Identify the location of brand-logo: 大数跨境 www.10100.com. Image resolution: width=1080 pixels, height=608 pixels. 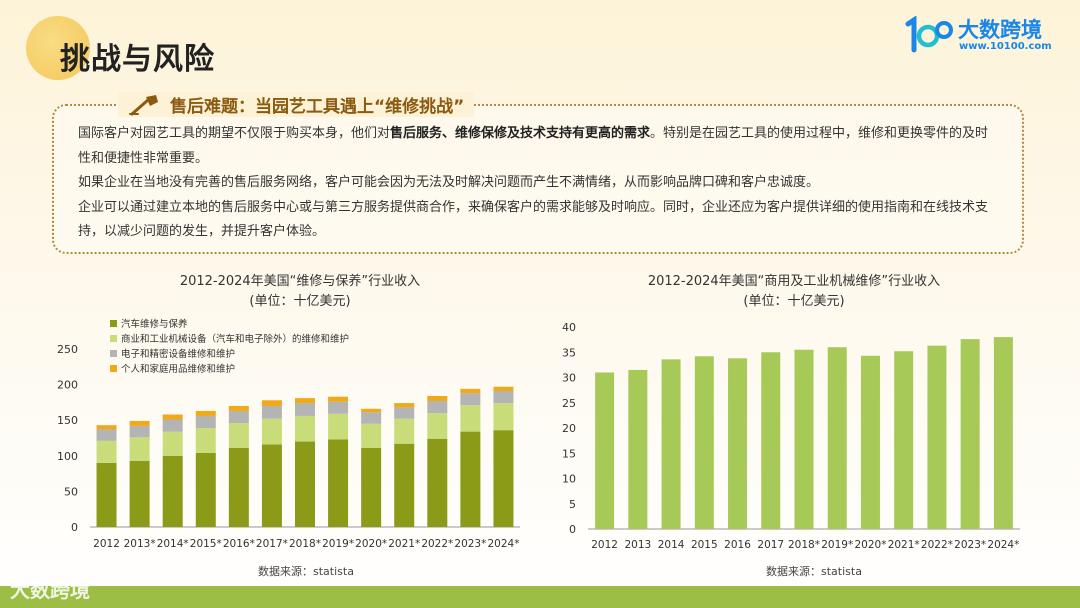
(977, 36).